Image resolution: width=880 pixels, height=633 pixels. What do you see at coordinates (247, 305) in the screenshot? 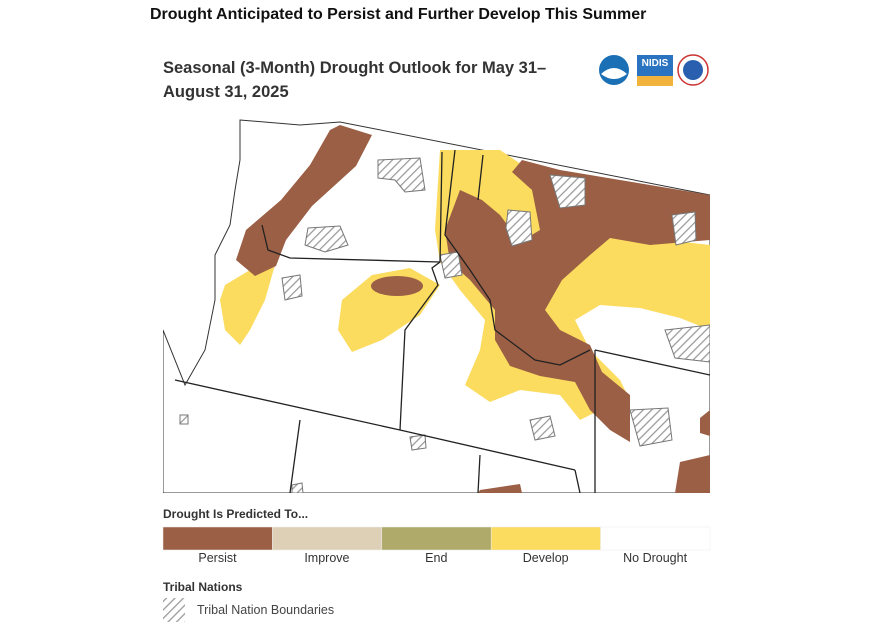
I see `develop-area` at bounding box center [247, 305].